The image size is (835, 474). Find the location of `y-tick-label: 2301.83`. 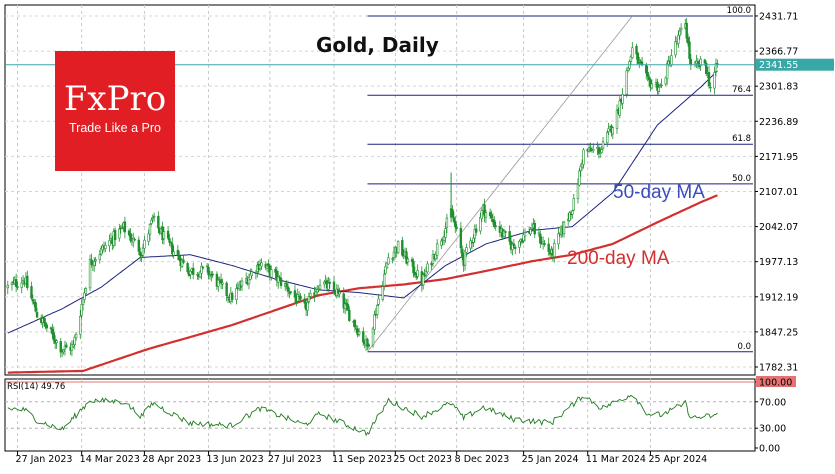

y-tick-label: 2301.83 is located at coordinates (778, 87).